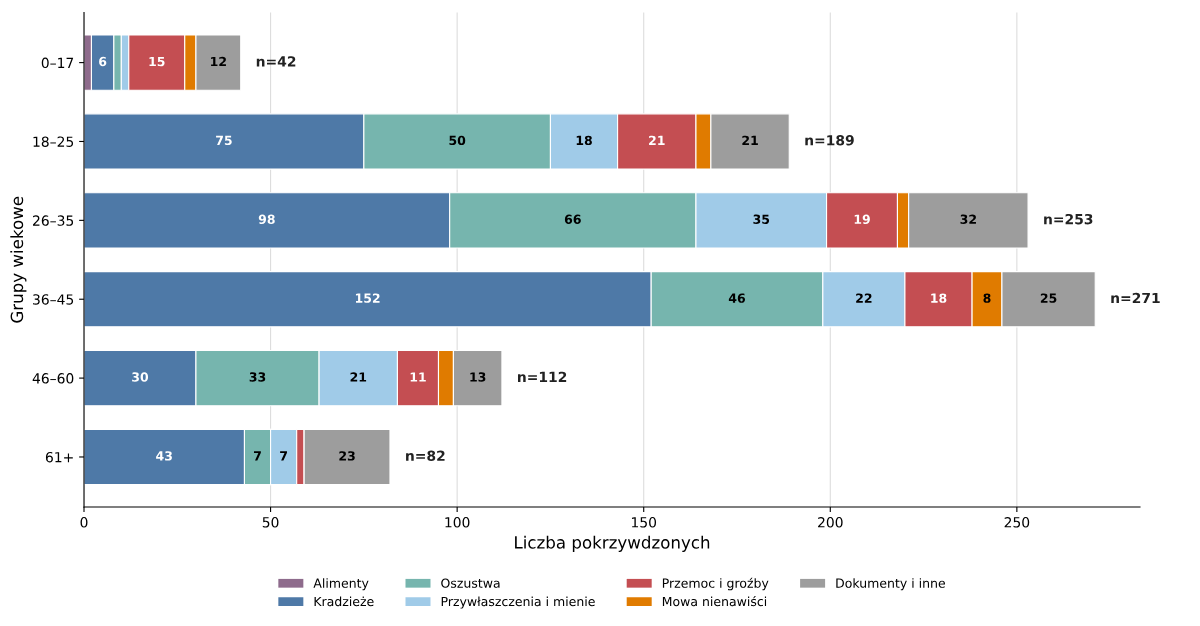 The image size is (1200, 626). I want to click on data-label: 66, so click(572, 219).